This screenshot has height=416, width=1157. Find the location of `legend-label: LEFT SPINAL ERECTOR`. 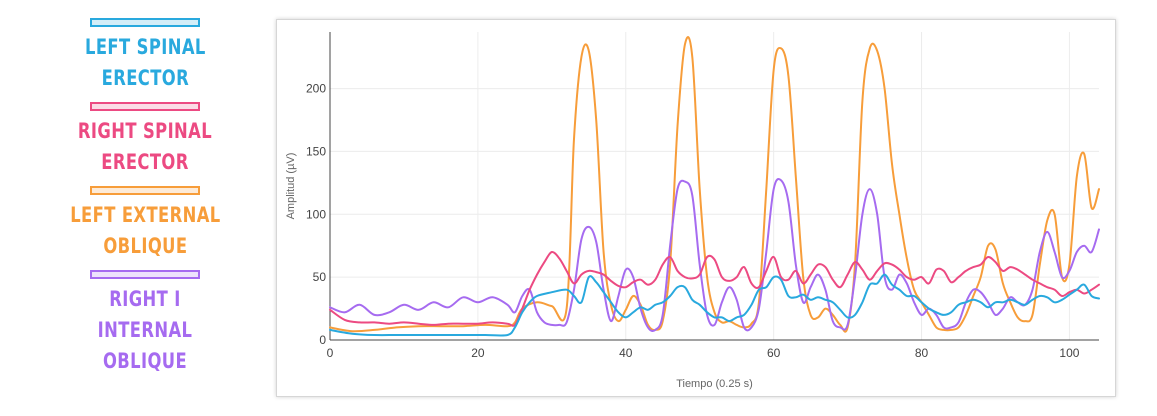

legend-label: LEFT SPINAL ERECTOR is located at coordinates (145, 62).